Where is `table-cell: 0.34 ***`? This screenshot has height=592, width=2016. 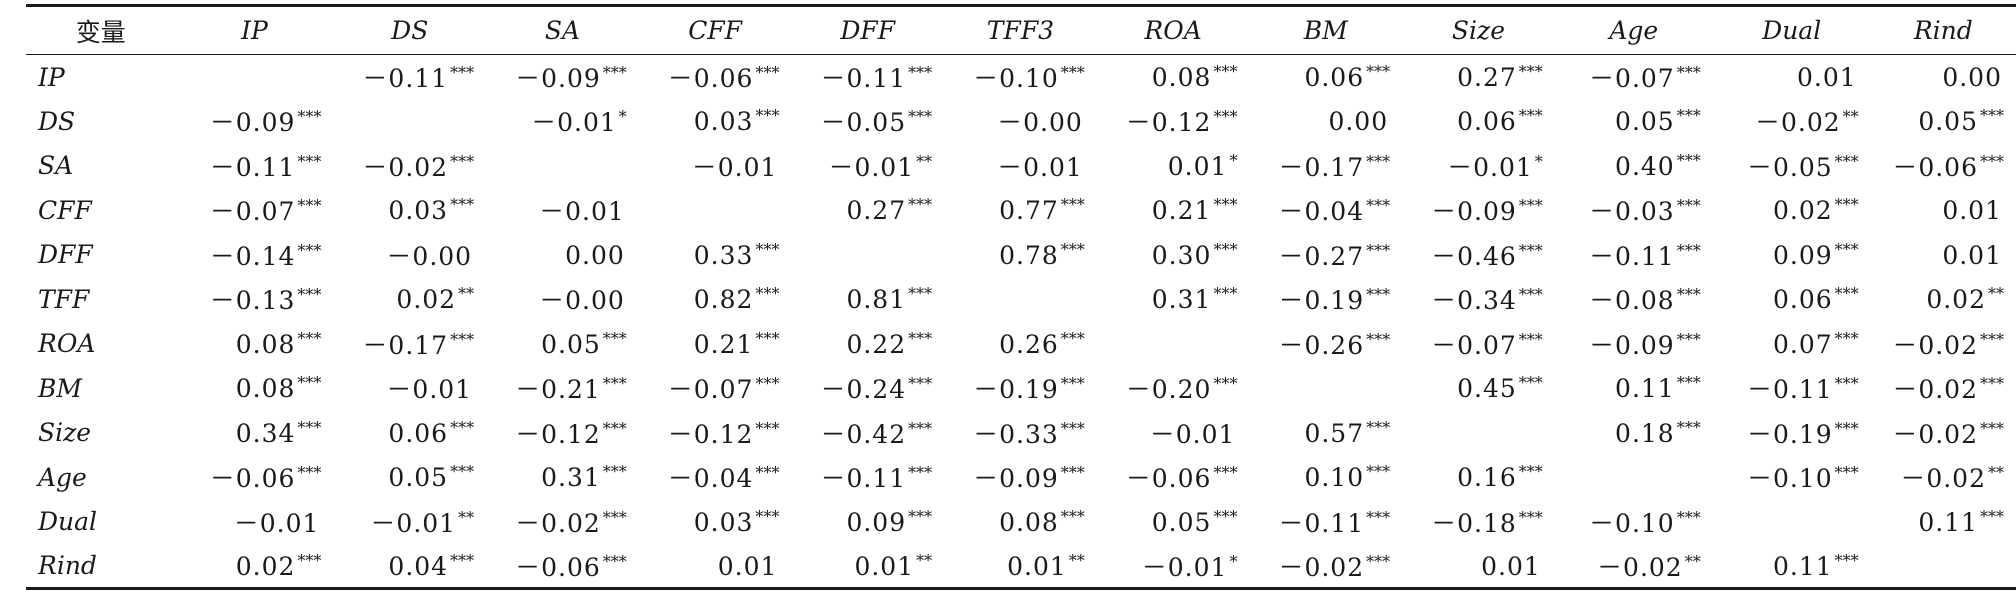
table-cell: 0.34 *** is located at coordinates (255, 433).